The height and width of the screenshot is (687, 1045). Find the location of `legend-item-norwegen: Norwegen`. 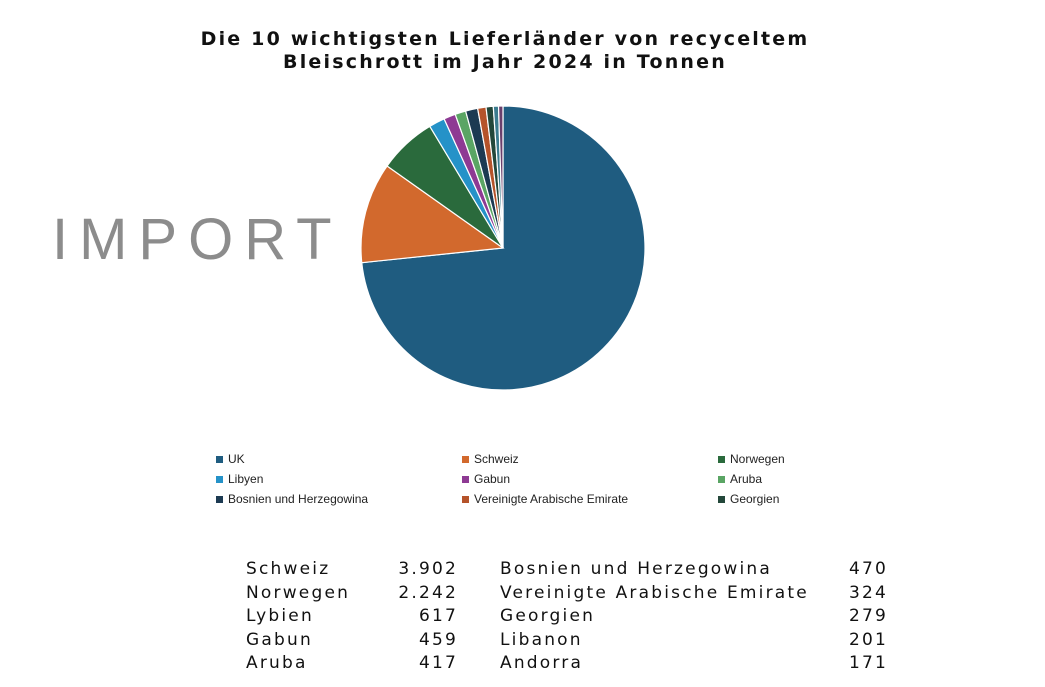

legend-item-norwegen: Norwegen is located at coordinates (787, 459).